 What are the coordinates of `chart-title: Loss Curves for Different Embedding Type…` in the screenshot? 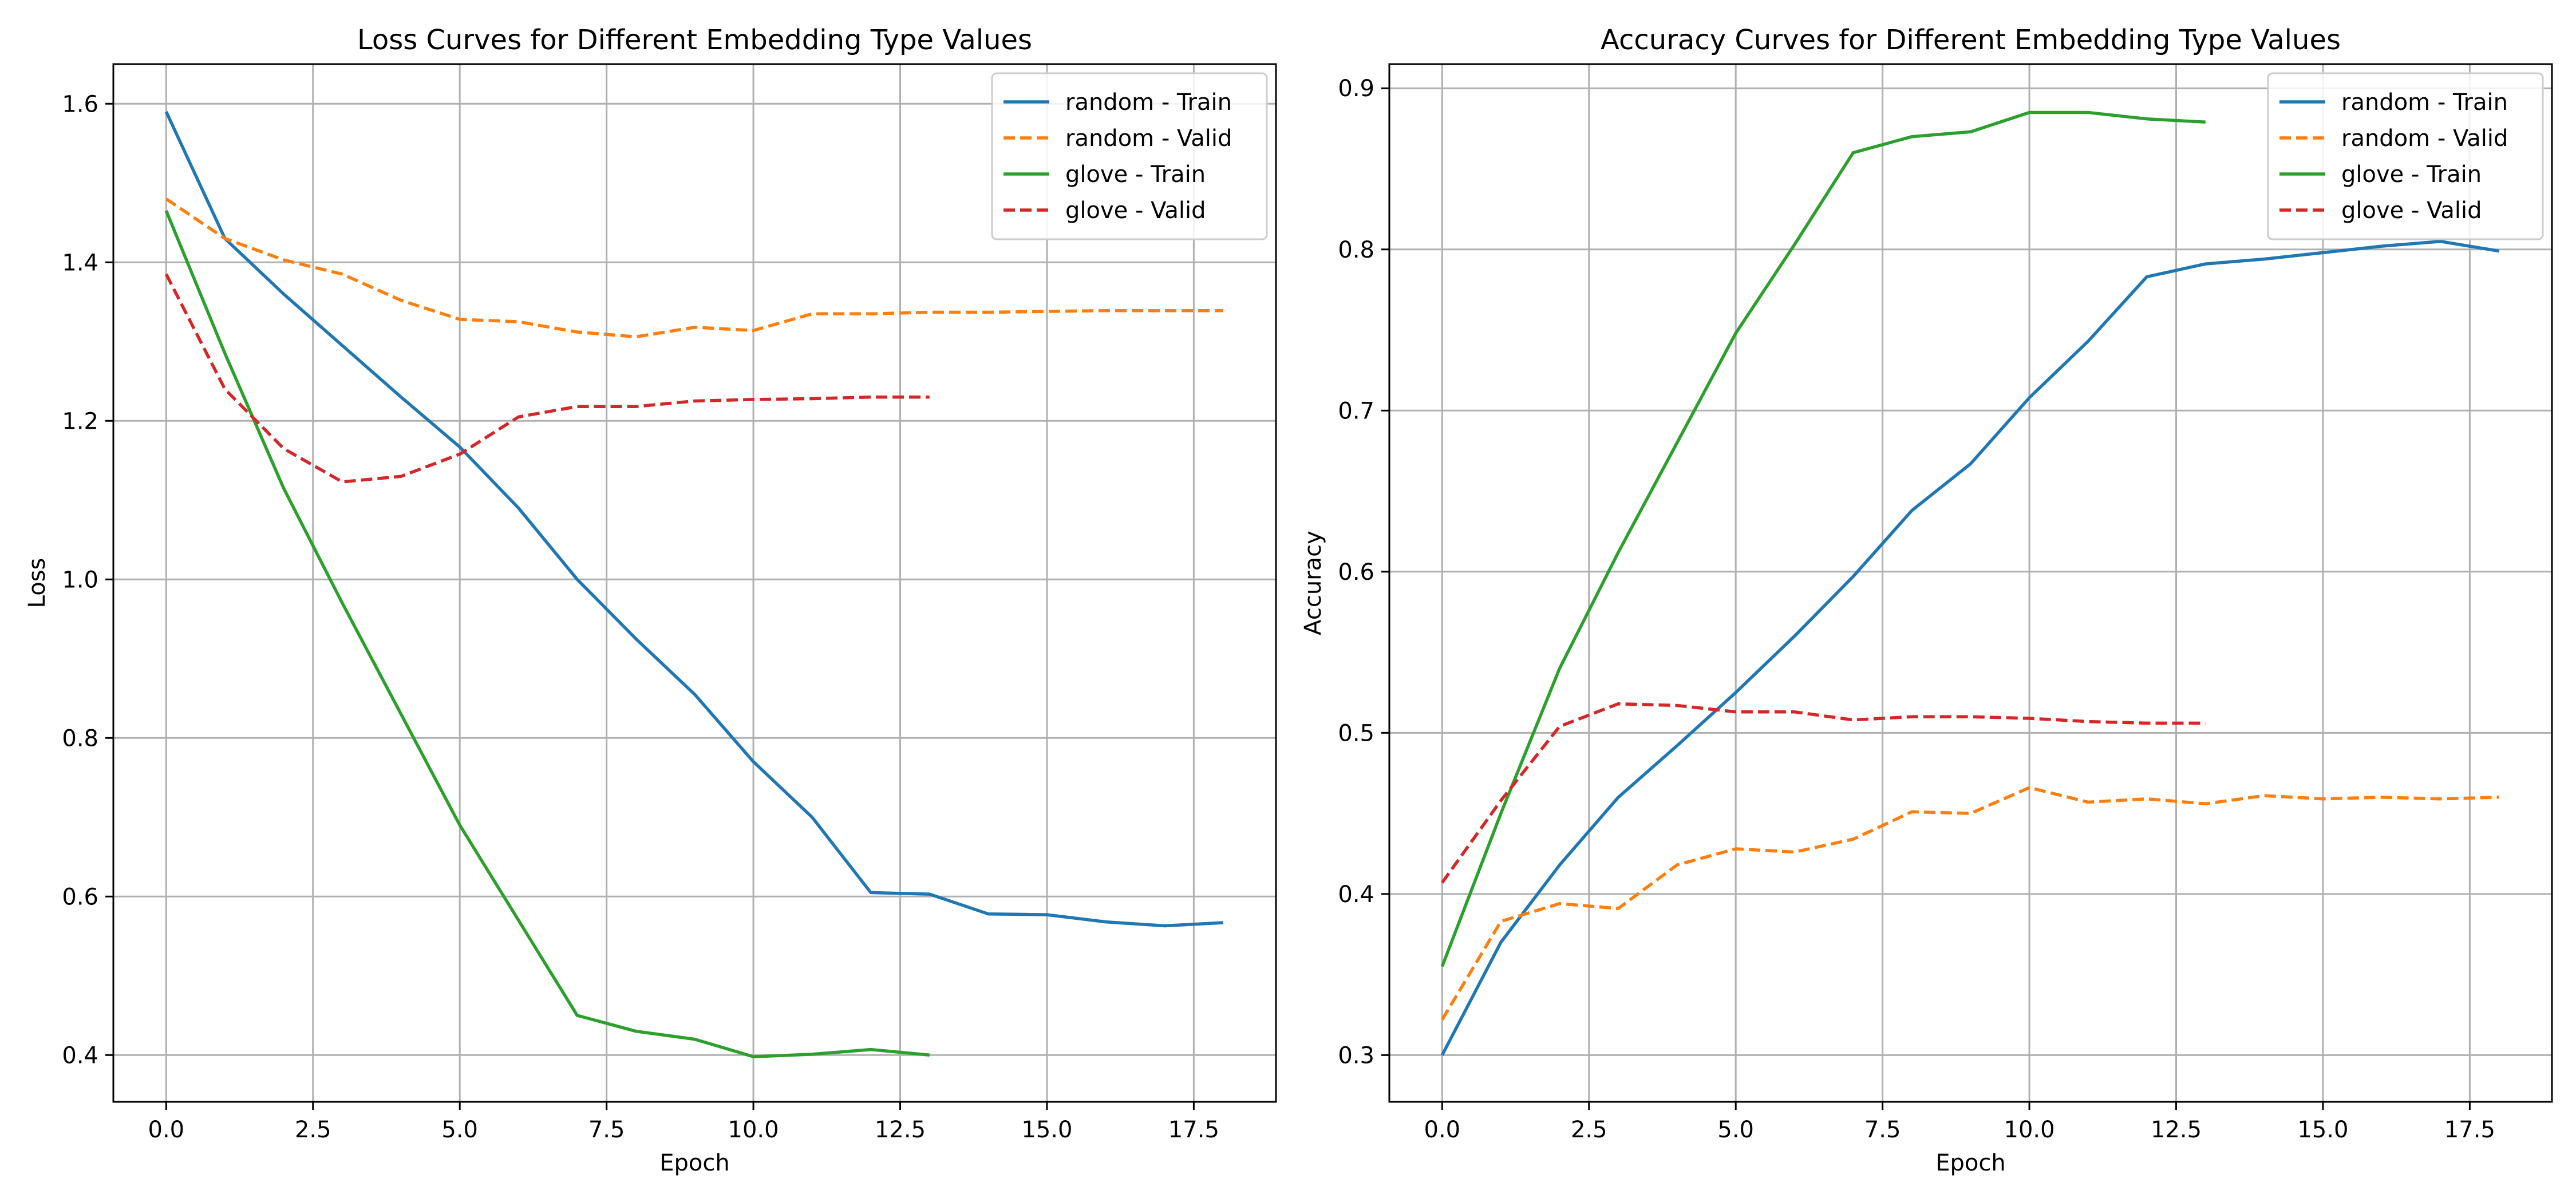 It's located at (694, 40).